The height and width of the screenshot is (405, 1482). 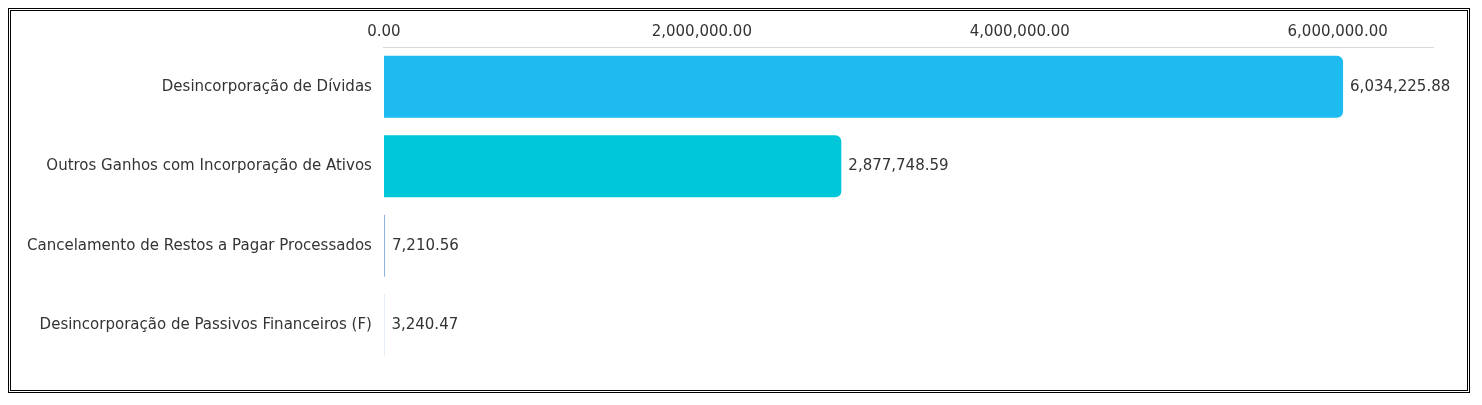 I want to click on x-tick-label: 2,000,000.00, so click(x=701, y=30).